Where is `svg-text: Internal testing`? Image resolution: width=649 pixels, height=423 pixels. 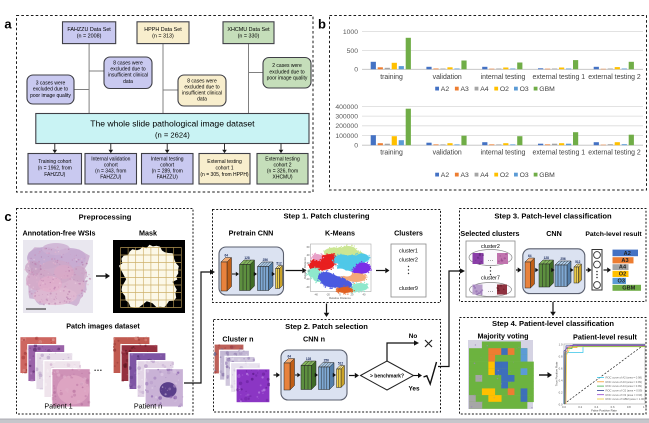 svg-text: Internal testing is located at coordinates (167, 159).